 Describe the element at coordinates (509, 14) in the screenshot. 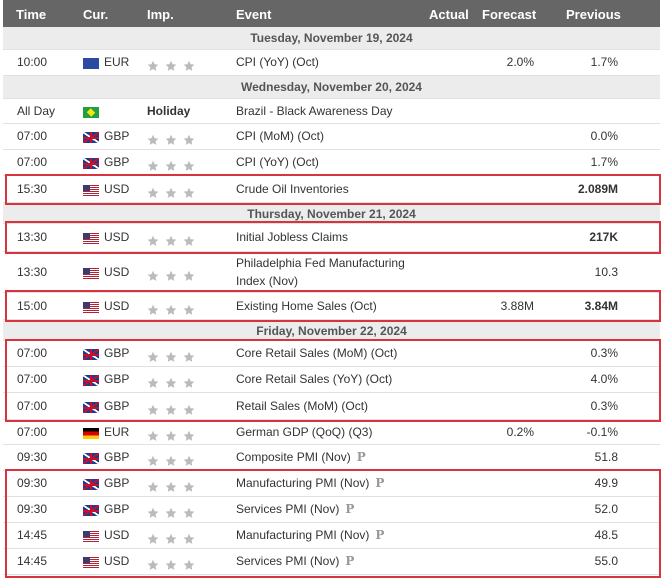

I see `header-forecast: Forecast` at that location.